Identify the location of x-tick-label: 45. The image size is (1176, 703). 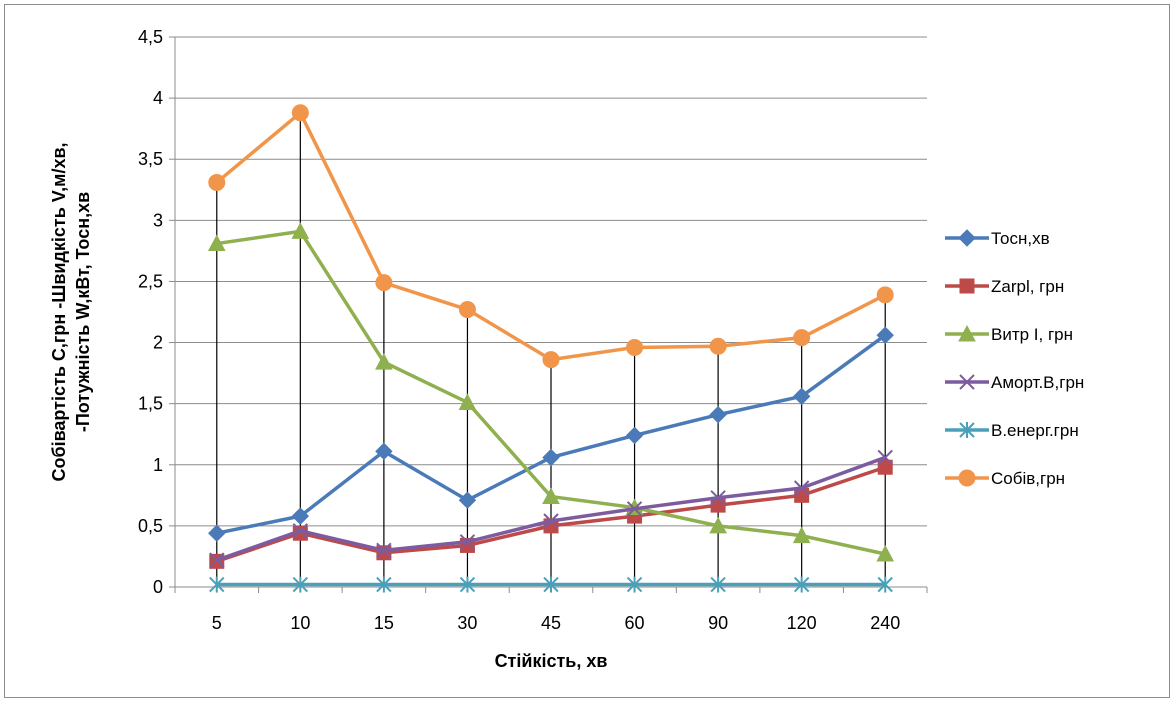
(551, 623).